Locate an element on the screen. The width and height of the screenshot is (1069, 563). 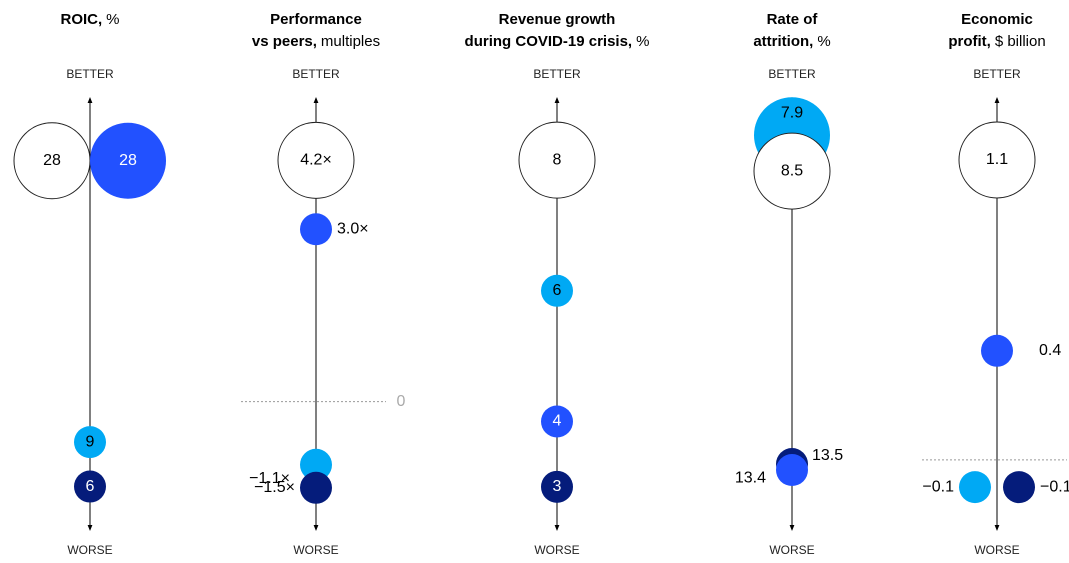
value-label: 13.5 is located at coordinates (827, 455).